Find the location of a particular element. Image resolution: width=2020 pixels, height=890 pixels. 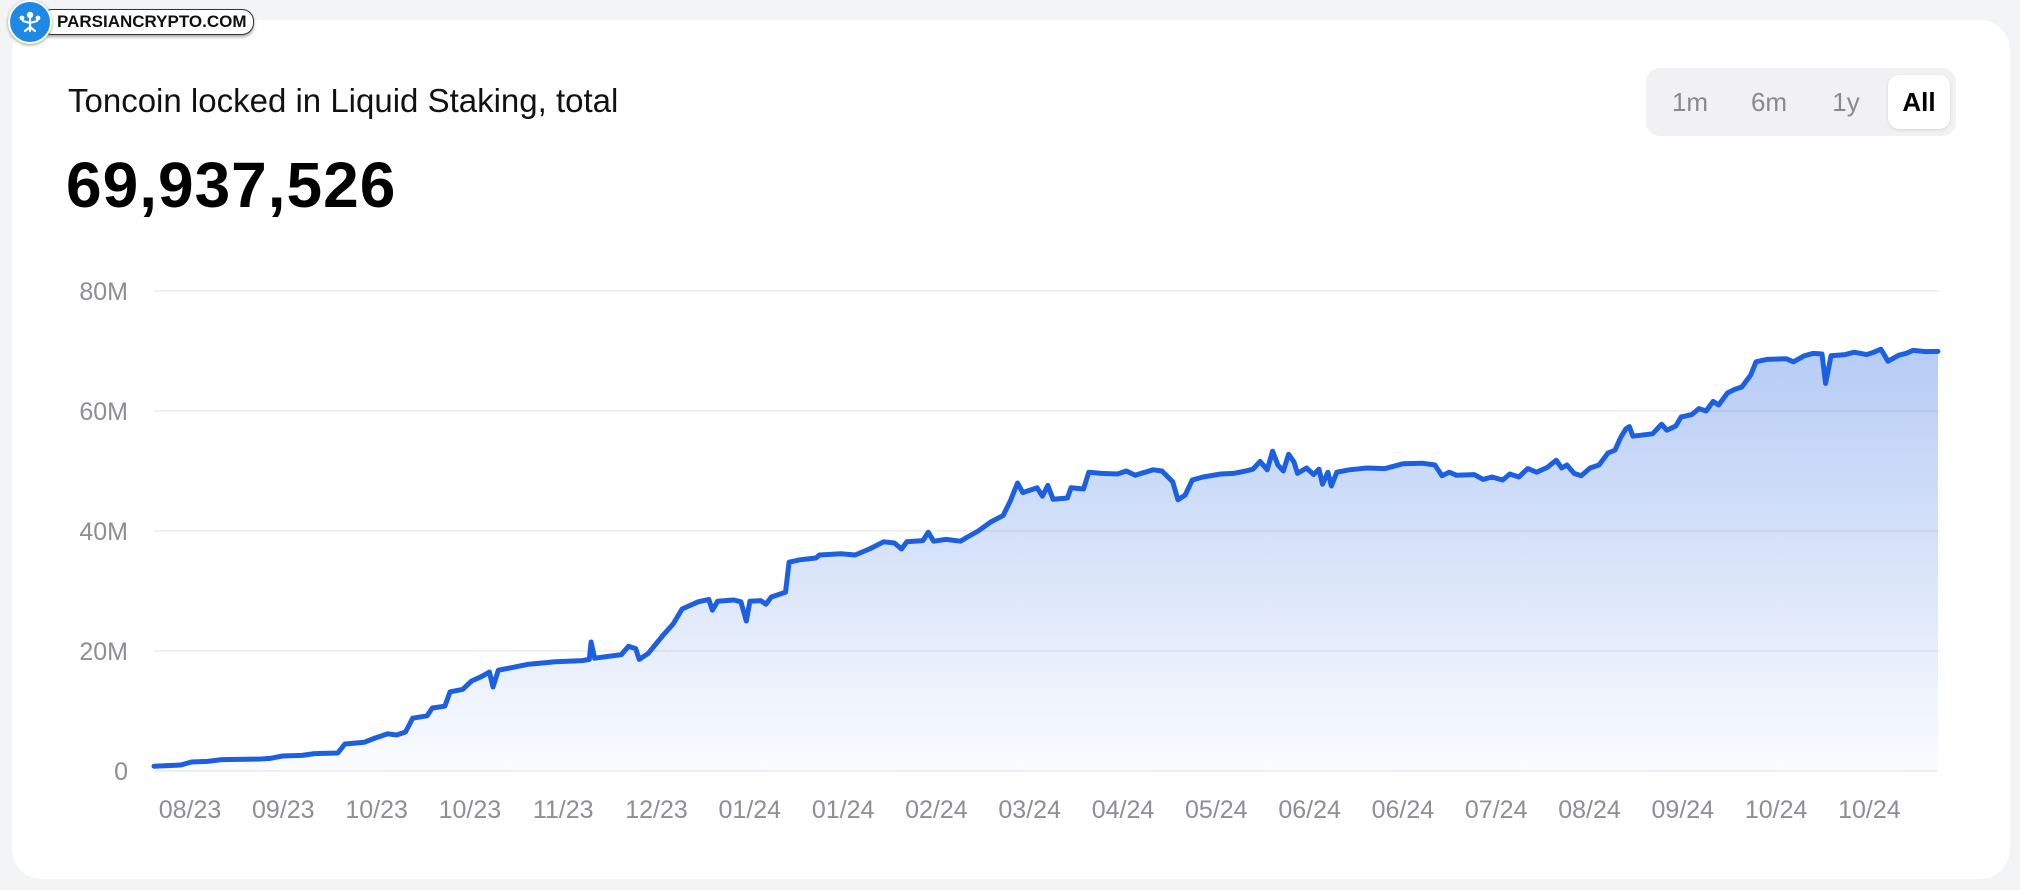

x-tick-label: 11/23 is located at coordinates (563, 810).